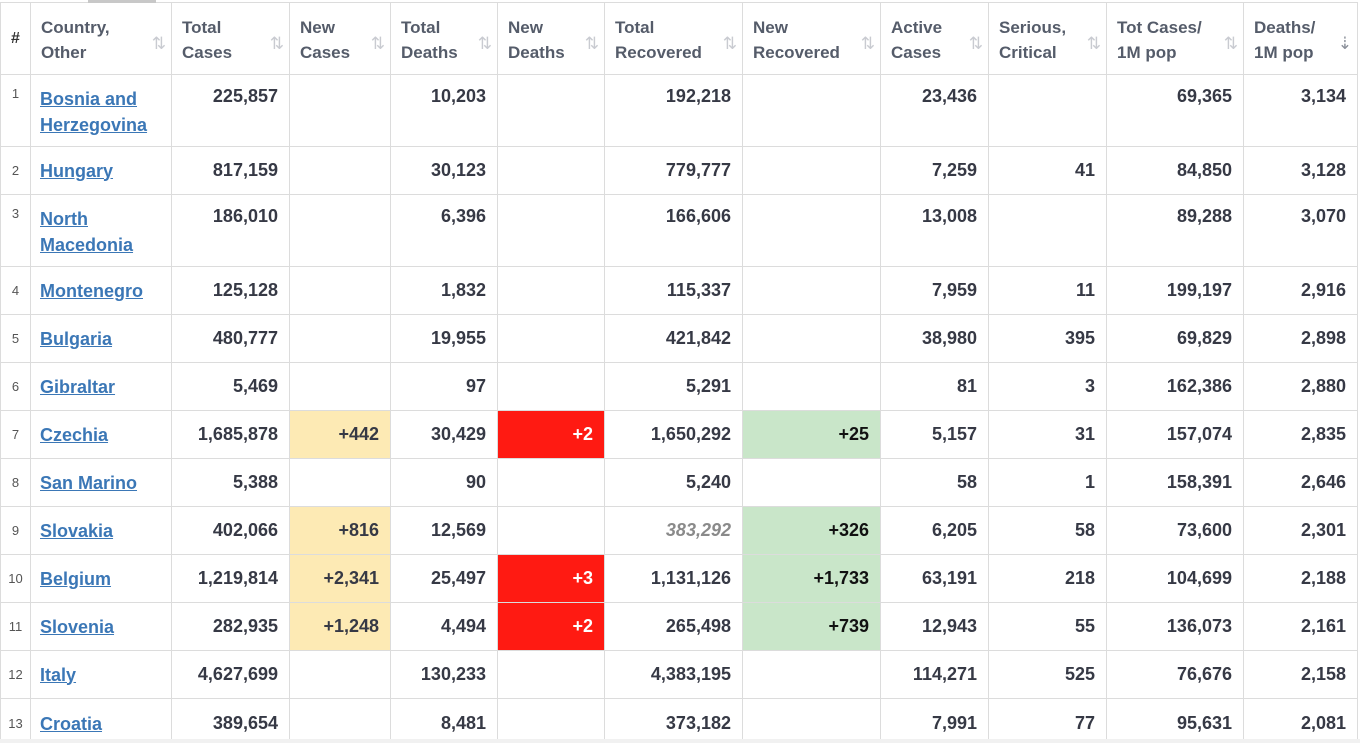 The image size is (1360, 743). Describe the element at coordinates (1175, 434) in the screenshot. I see `cell-tot-cases-1m: 157,074` at that location.